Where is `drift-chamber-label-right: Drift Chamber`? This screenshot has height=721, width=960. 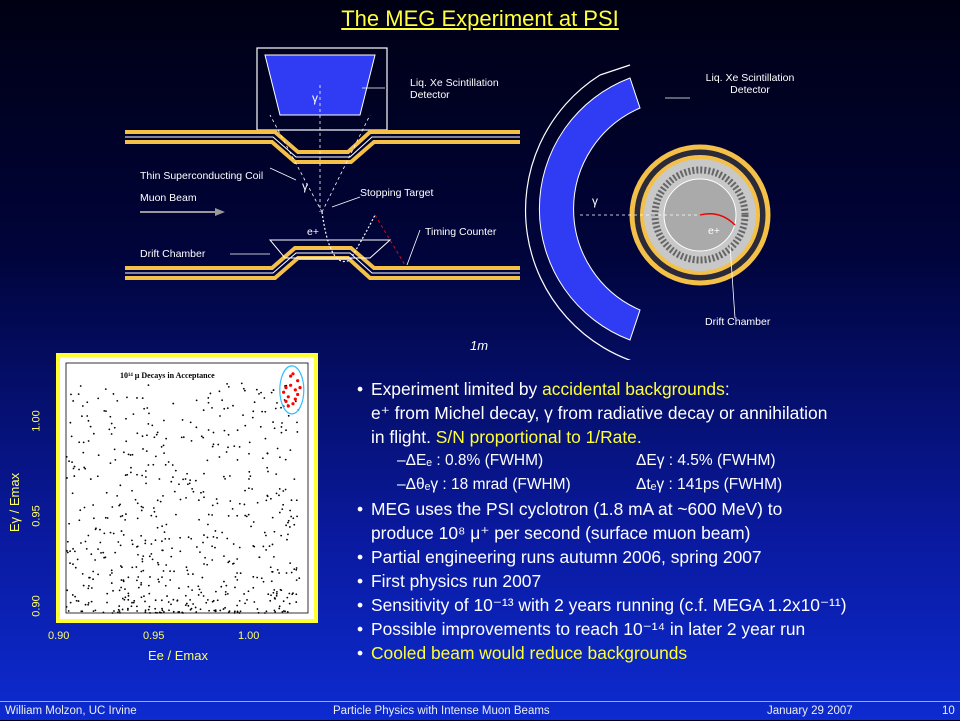 drift-chamber-label-right: Drift Chamber is located at coordinates (738, 322).